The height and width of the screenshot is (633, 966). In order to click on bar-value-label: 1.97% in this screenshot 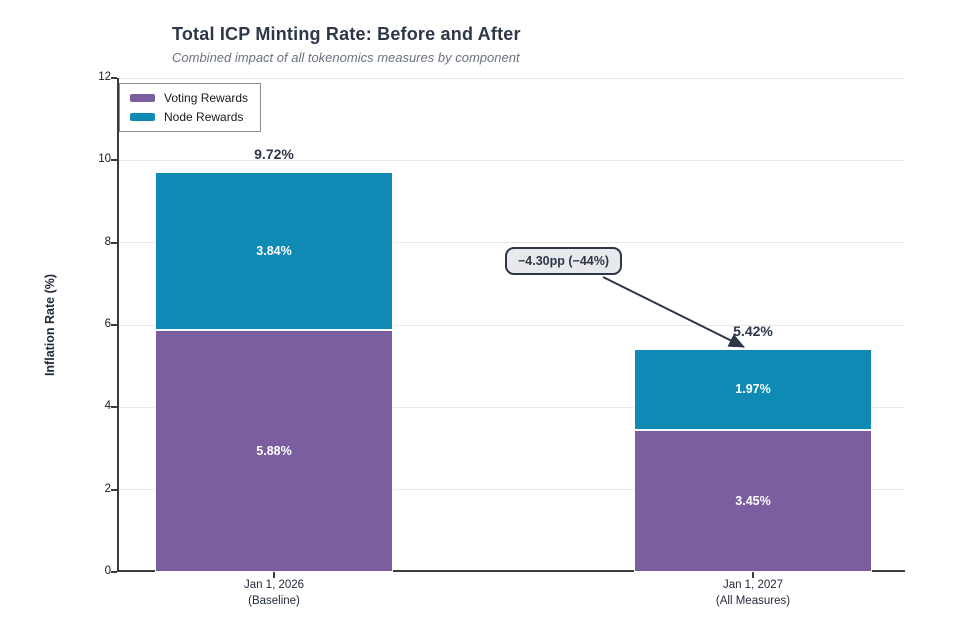, I will do `click(753, 389)`.